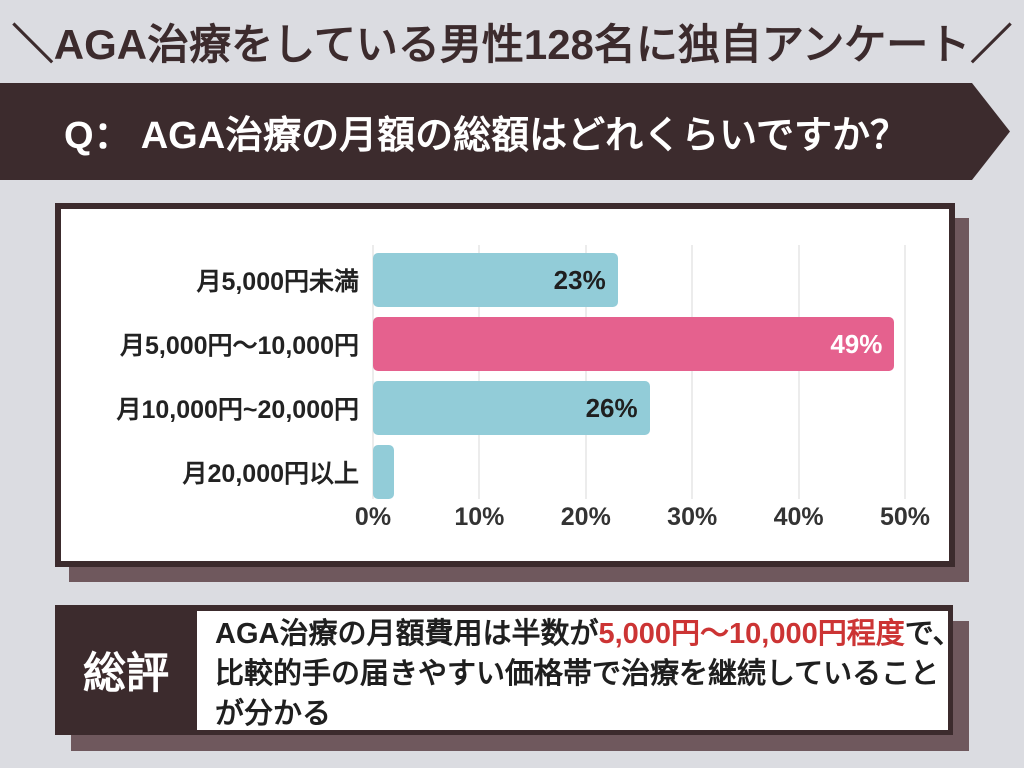 Image resolution: width=1024 pixels, height=768 pixels. I want to click on category-label: 月5,000円〜10,000円, so click(239, 346).